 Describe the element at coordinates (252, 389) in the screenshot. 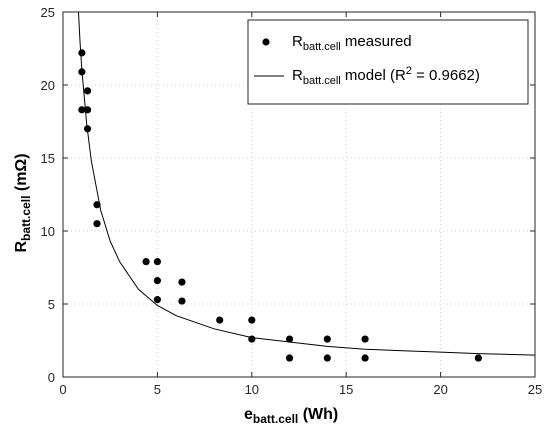

I see `x-tick-label: 10` at that location.